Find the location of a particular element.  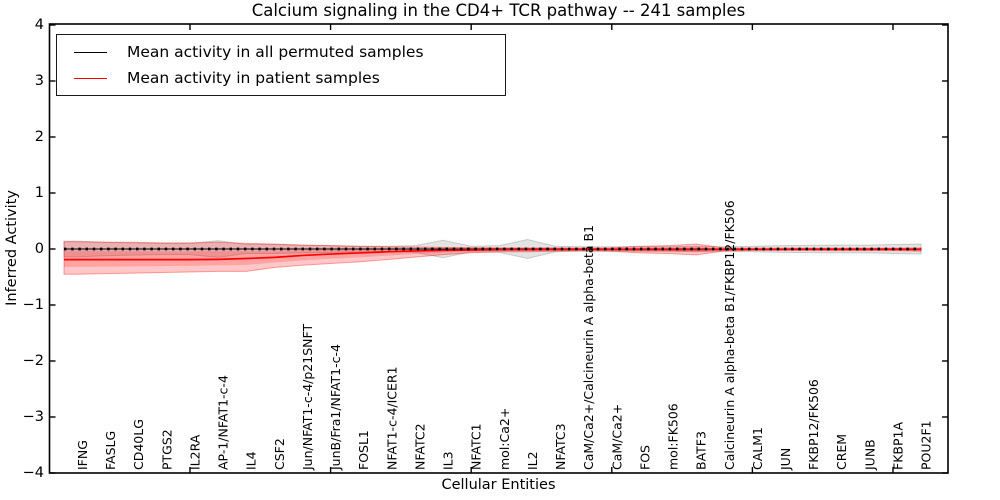

entity-label: CREM is located at coordinates (841, 452).